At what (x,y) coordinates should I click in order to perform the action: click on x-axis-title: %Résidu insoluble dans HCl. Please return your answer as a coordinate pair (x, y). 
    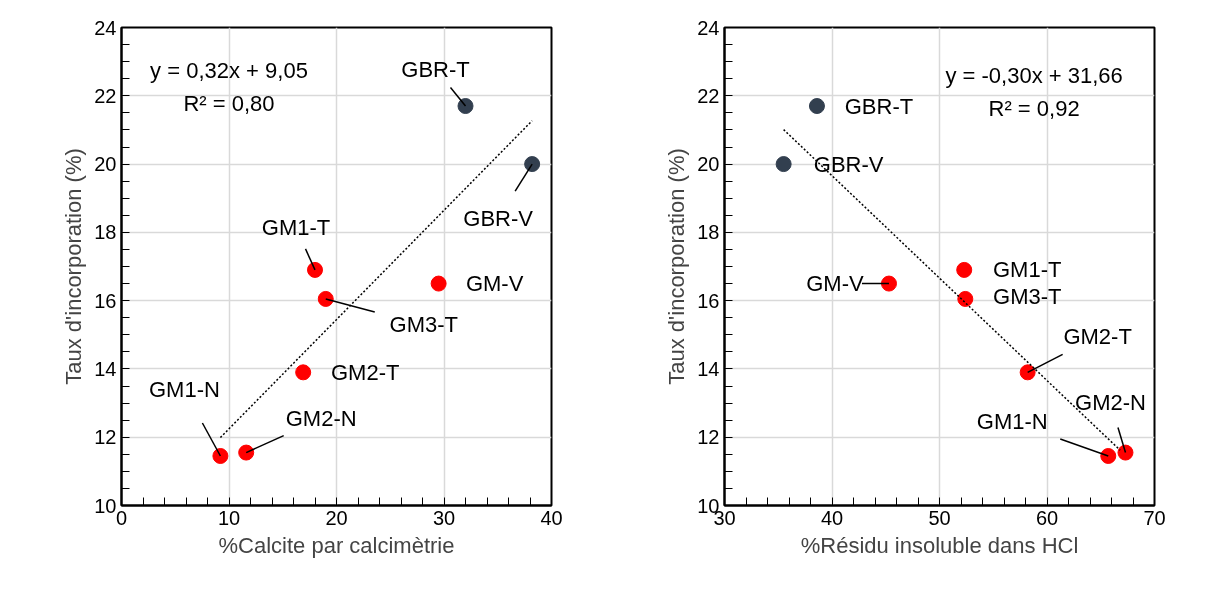
    Looking at the image, I should click on (939, 545).